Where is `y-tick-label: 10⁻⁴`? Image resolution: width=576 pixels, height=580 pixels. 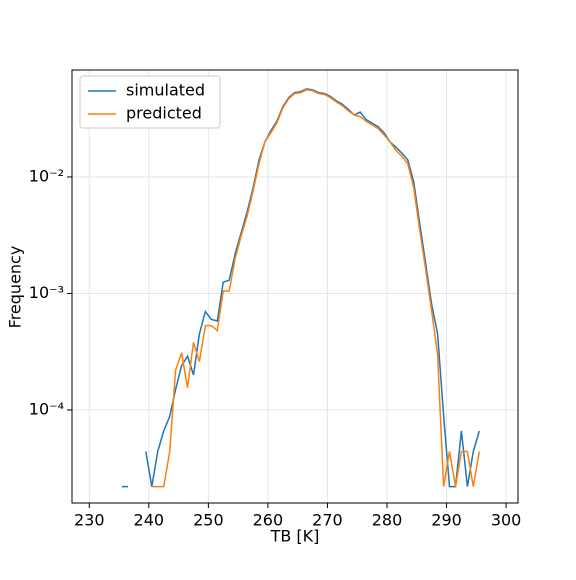 y-tick-label: 10⁻⁴ is located at coordinates (46, 408).